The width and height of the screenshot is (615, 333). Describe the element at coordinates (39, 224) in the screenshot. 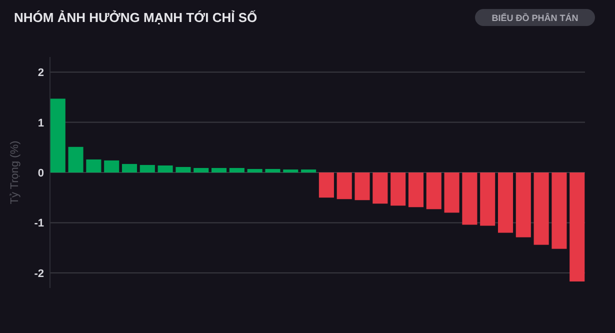

I see `y-tick-label: -1` at that location.